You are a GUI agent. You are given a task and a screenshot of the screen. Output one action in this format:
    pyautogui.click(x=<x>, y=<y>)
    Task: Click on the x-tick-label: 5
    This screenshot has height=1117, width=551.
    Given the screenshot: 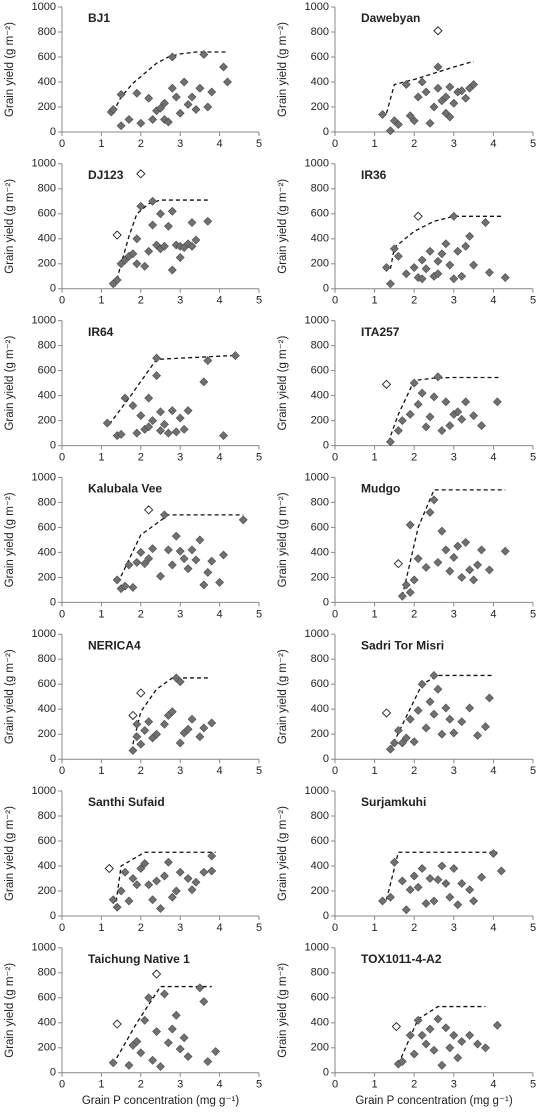 What is the action you would take?
    pyautogui.click(x=533, y=458)
    